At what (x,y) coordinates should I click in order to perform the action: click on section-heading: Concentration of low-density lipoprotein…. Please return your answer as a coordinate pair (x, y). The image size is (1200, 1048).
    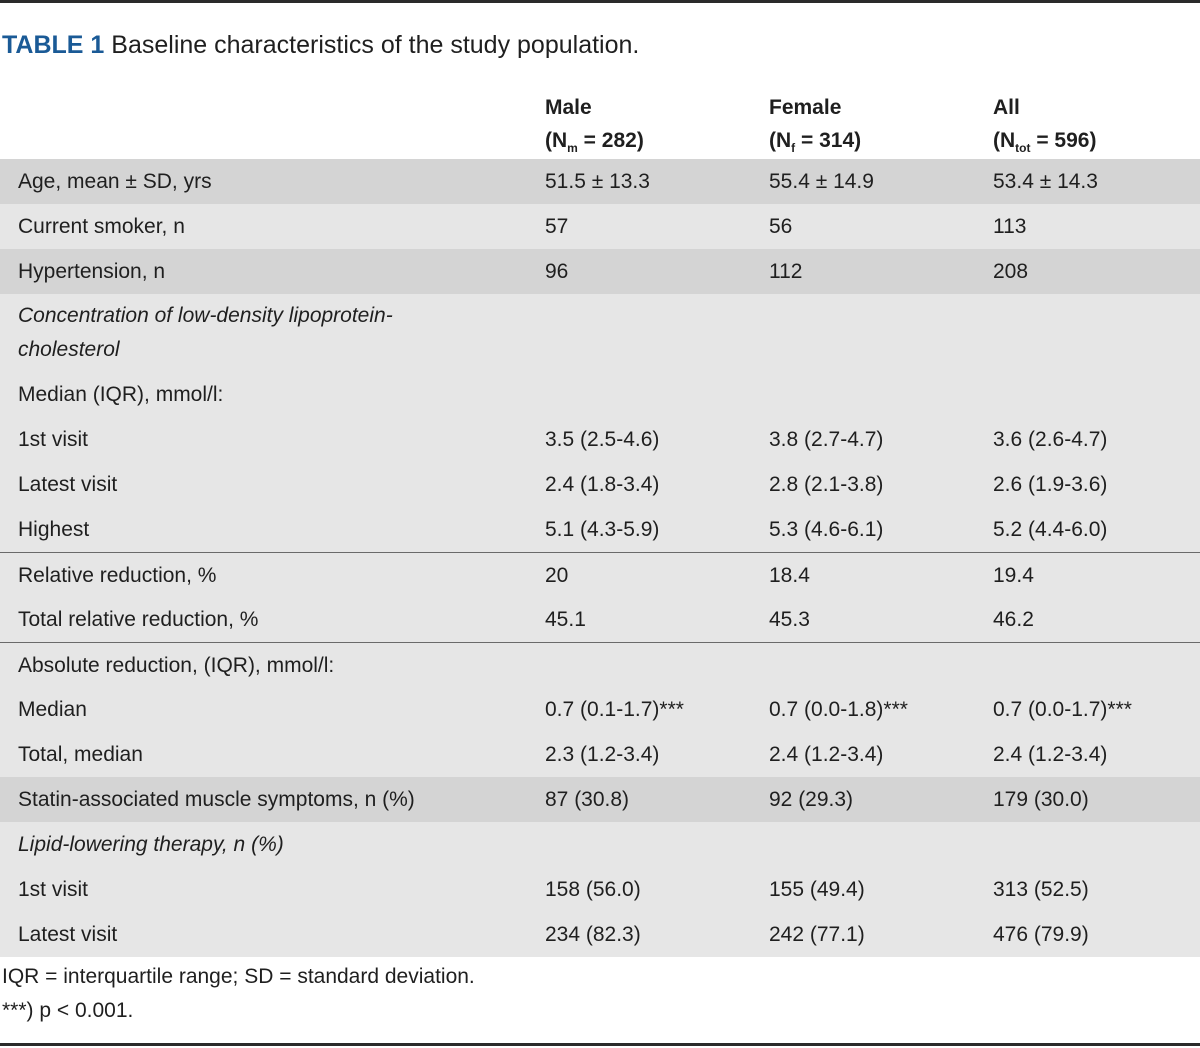
    Looking at the image, I should click on (205, 332).